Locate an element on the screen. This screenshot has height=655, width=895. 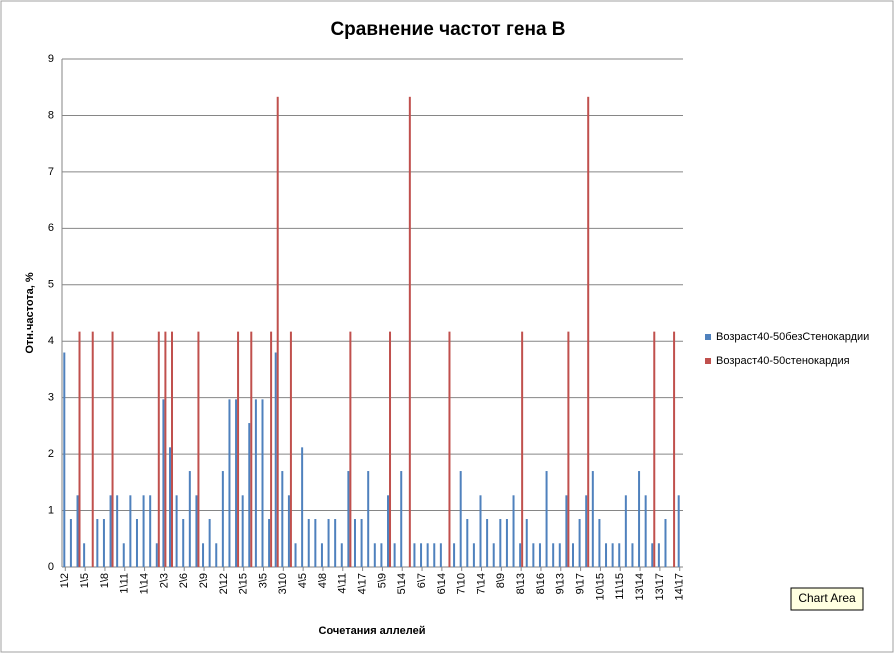
x-tick-label: 2\15 is located at coordinates (244, 583).